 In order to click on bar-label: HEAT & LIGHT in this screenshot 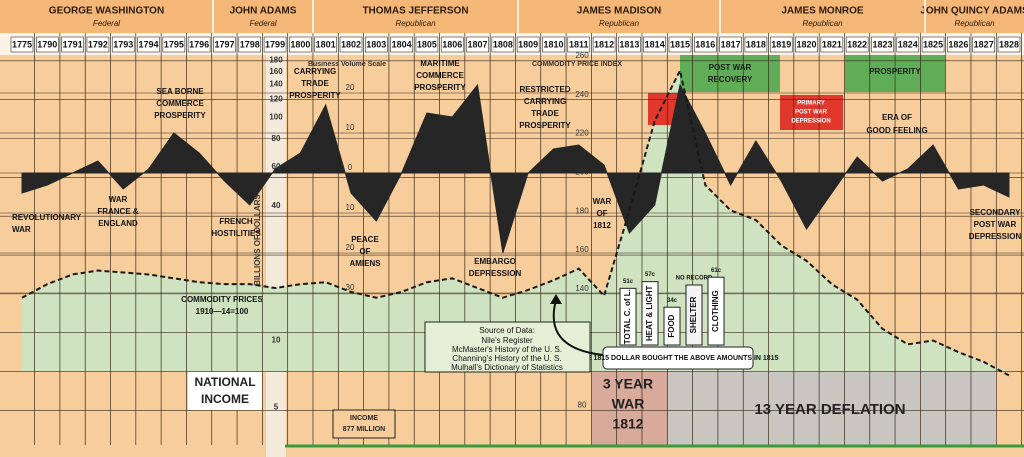, I will do `click(649, 314)`.